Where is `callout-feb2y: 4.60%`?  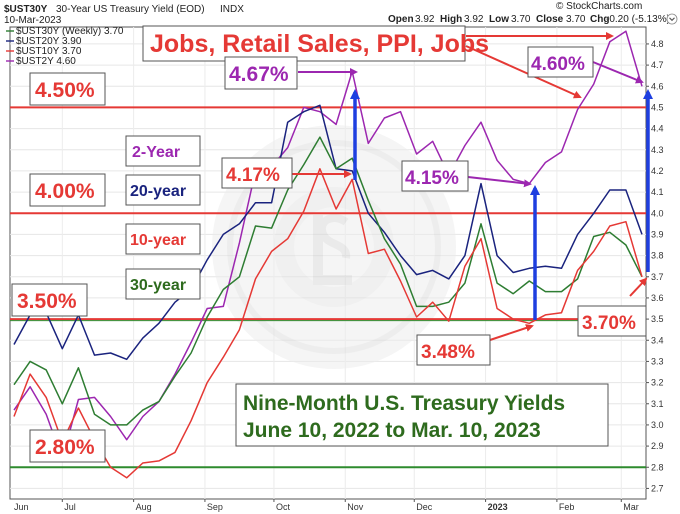
callout-feb2y: 4.60% is located at coordinates (558, 64).